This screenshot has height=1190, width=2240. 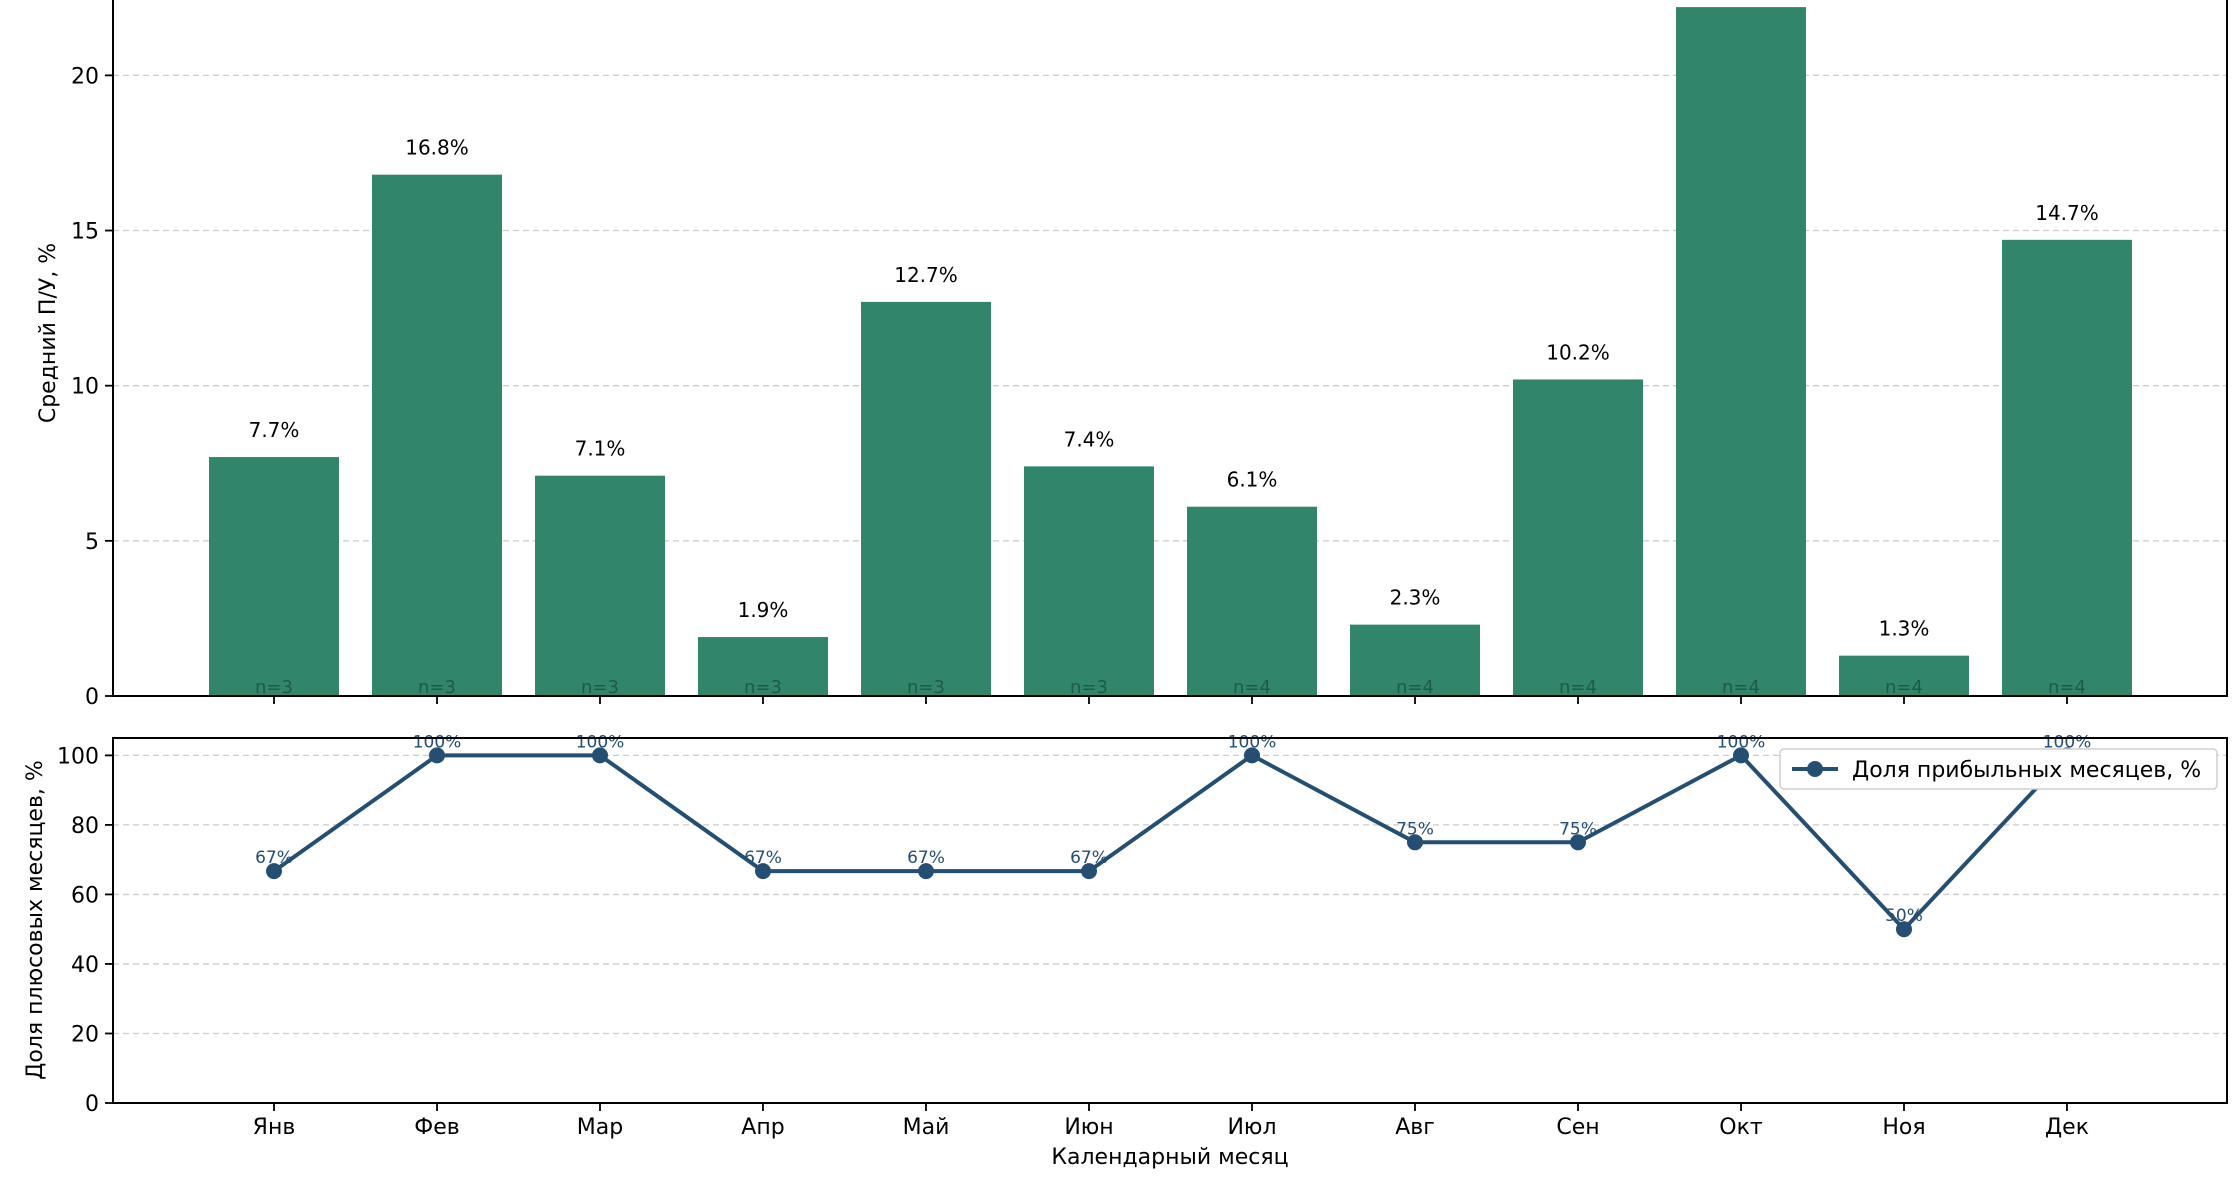 I want to click on line-point-label-Янв: 67%, so click(x=274, y=858).